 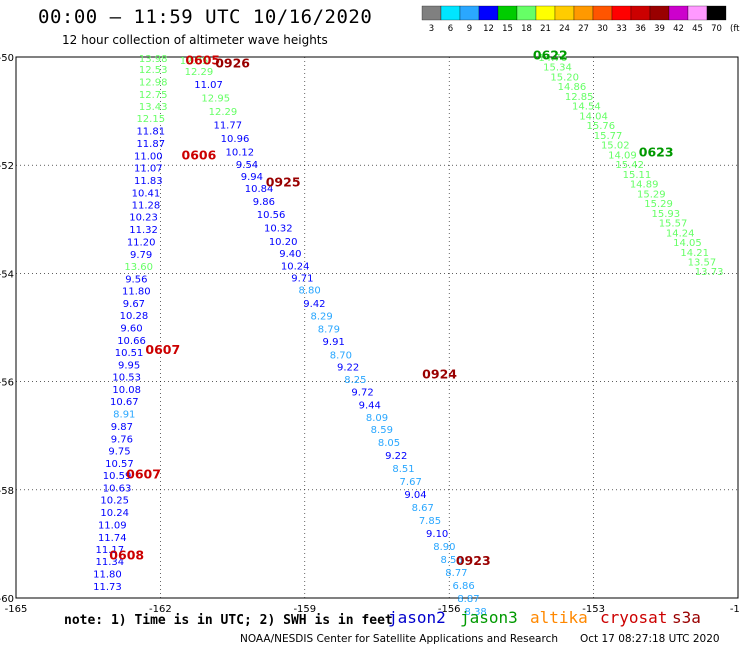 What do you see at coordinates (302, 279) in the screenshot?
I see `wave-height-value: 9.71` at bounding box center [302, 279].